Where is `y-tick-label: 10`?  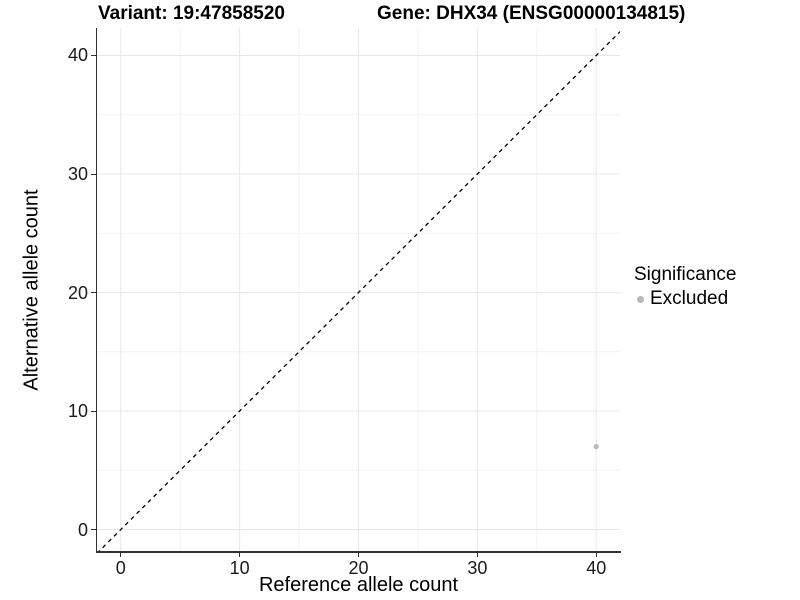
y-tick-label: 10 is located at coordinates (77, 411).